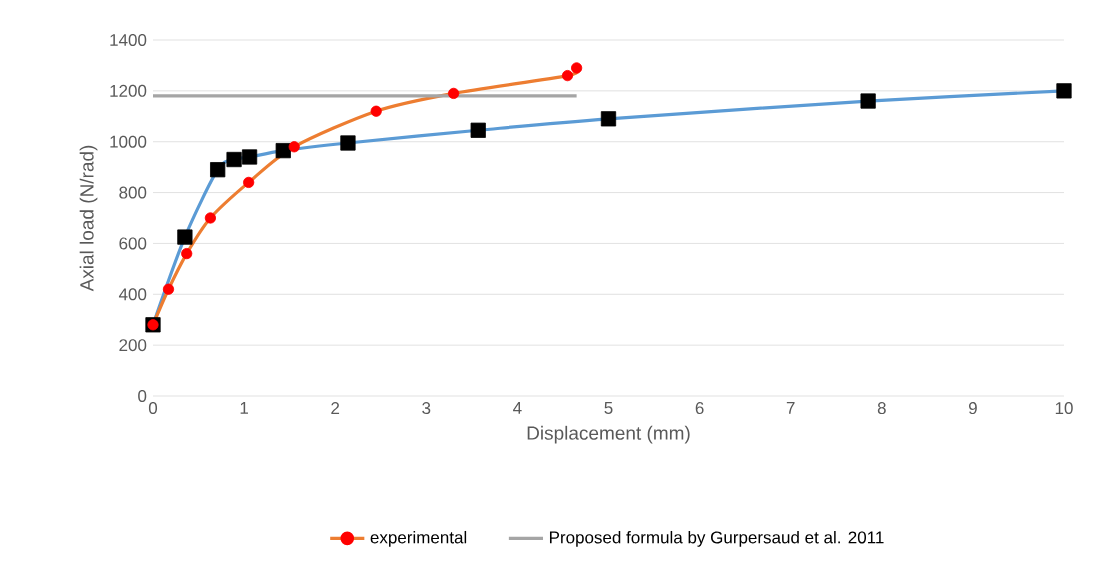  I want to click on y-tick-label: 200, so click(133, 345).